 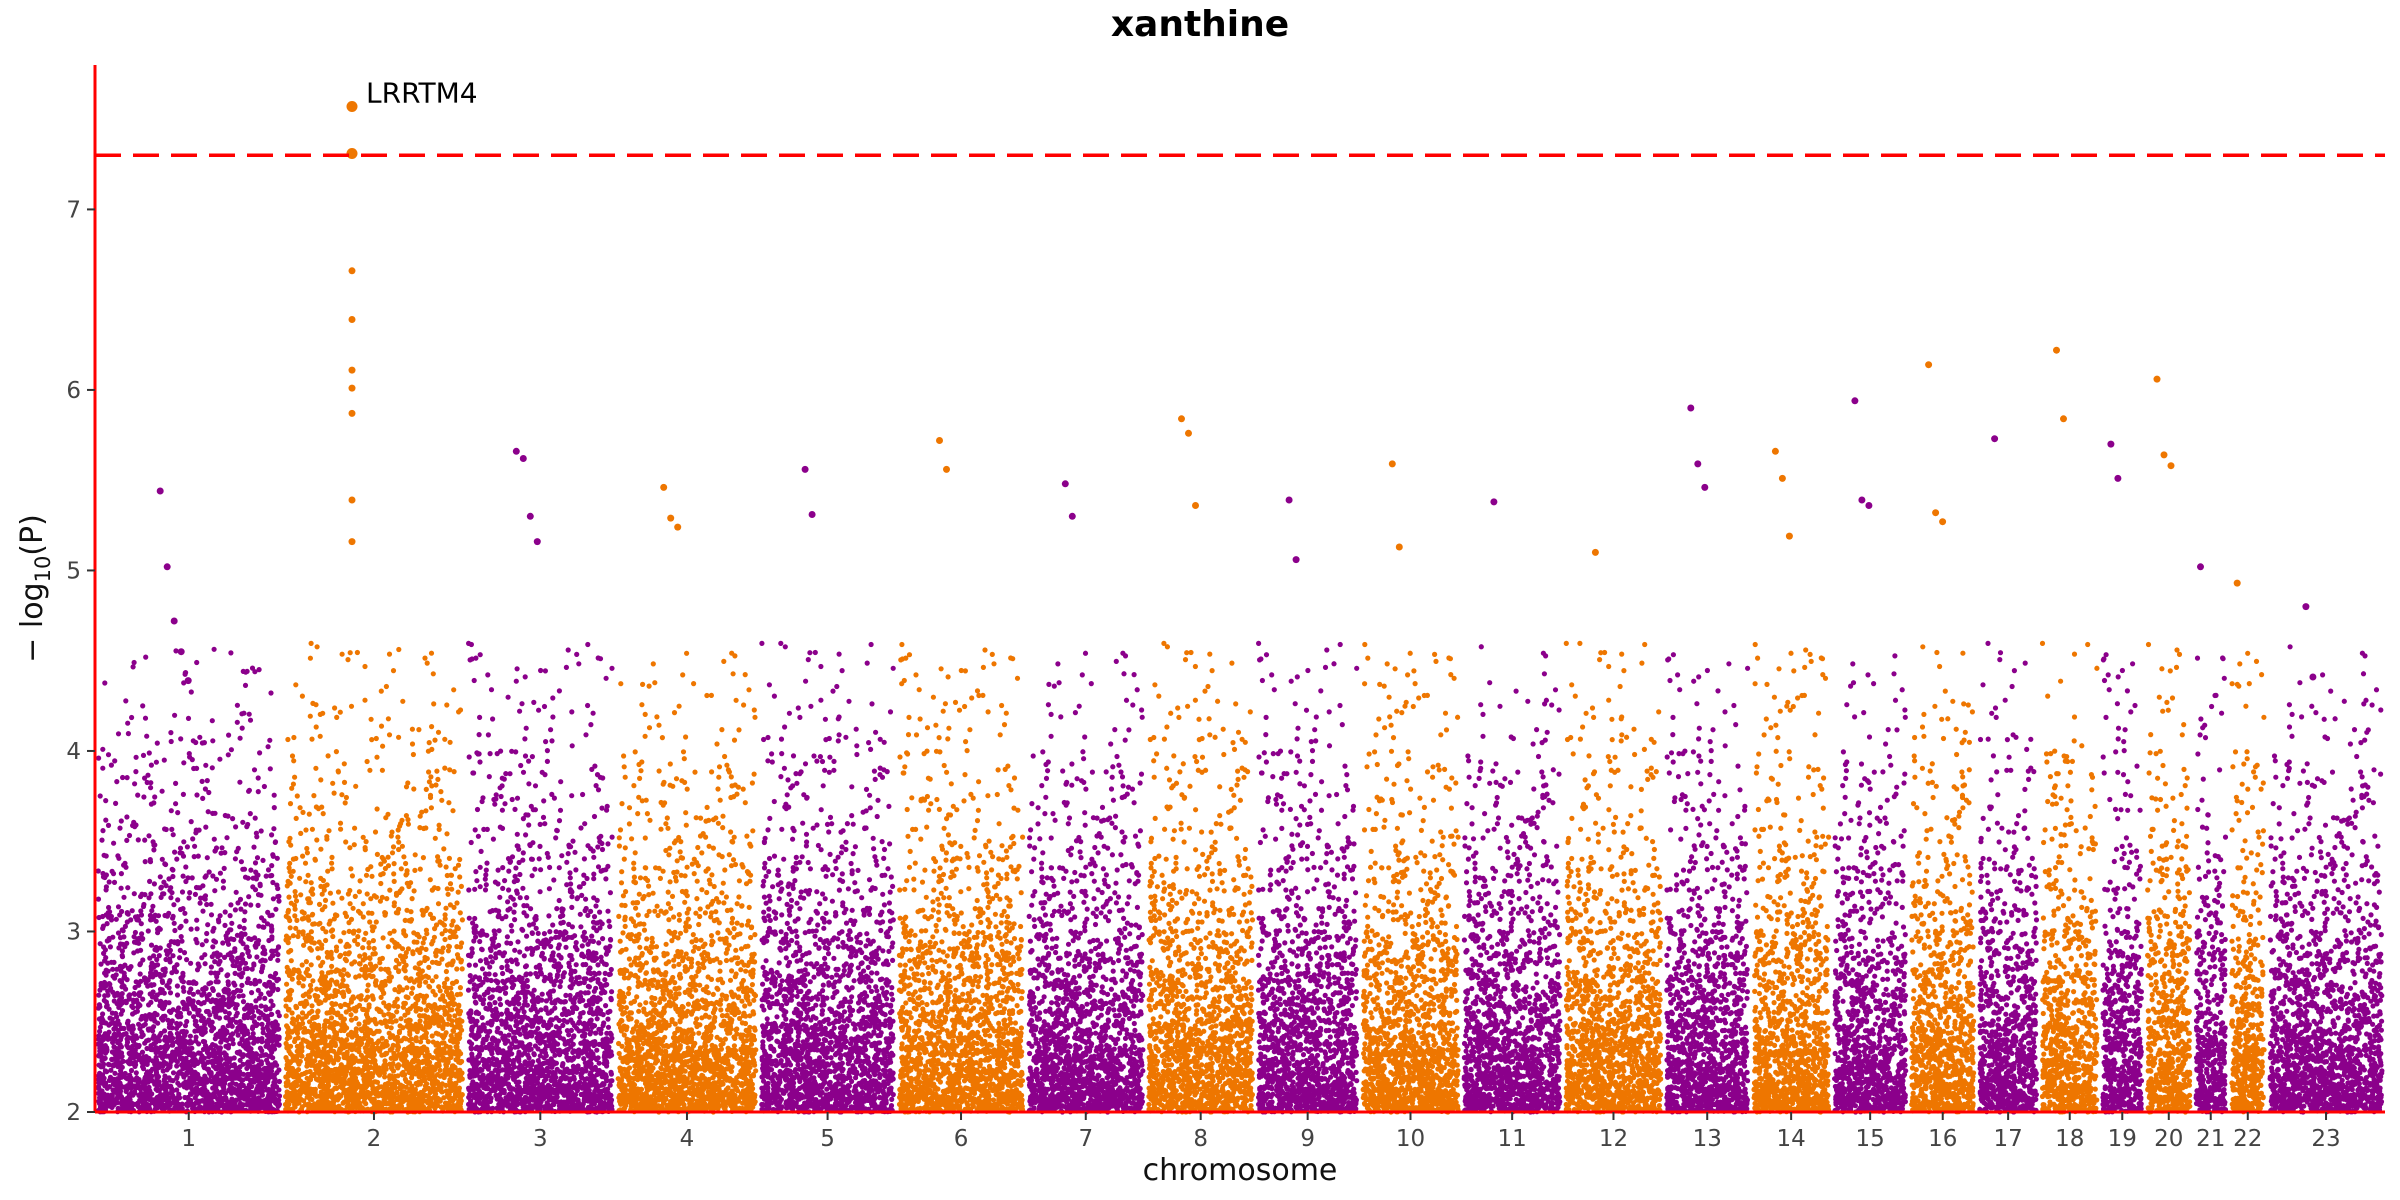 What do you see at coordinates (1065, 484) in the screenshot?
I see `peak-point-chr7` at bounding box center [1065, 484].